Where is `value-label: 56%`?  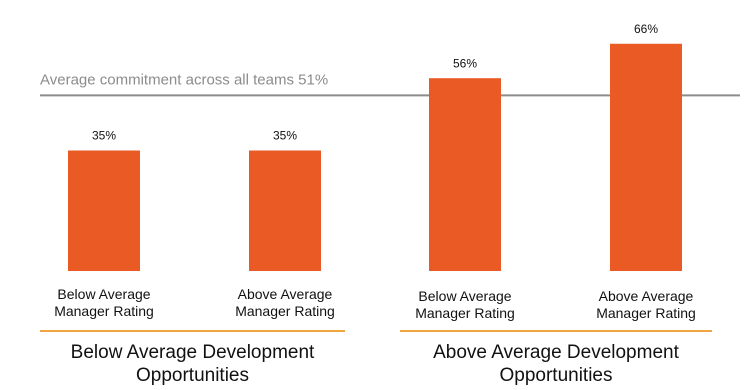 value-label: 56% is located at coordinates (465, 63).